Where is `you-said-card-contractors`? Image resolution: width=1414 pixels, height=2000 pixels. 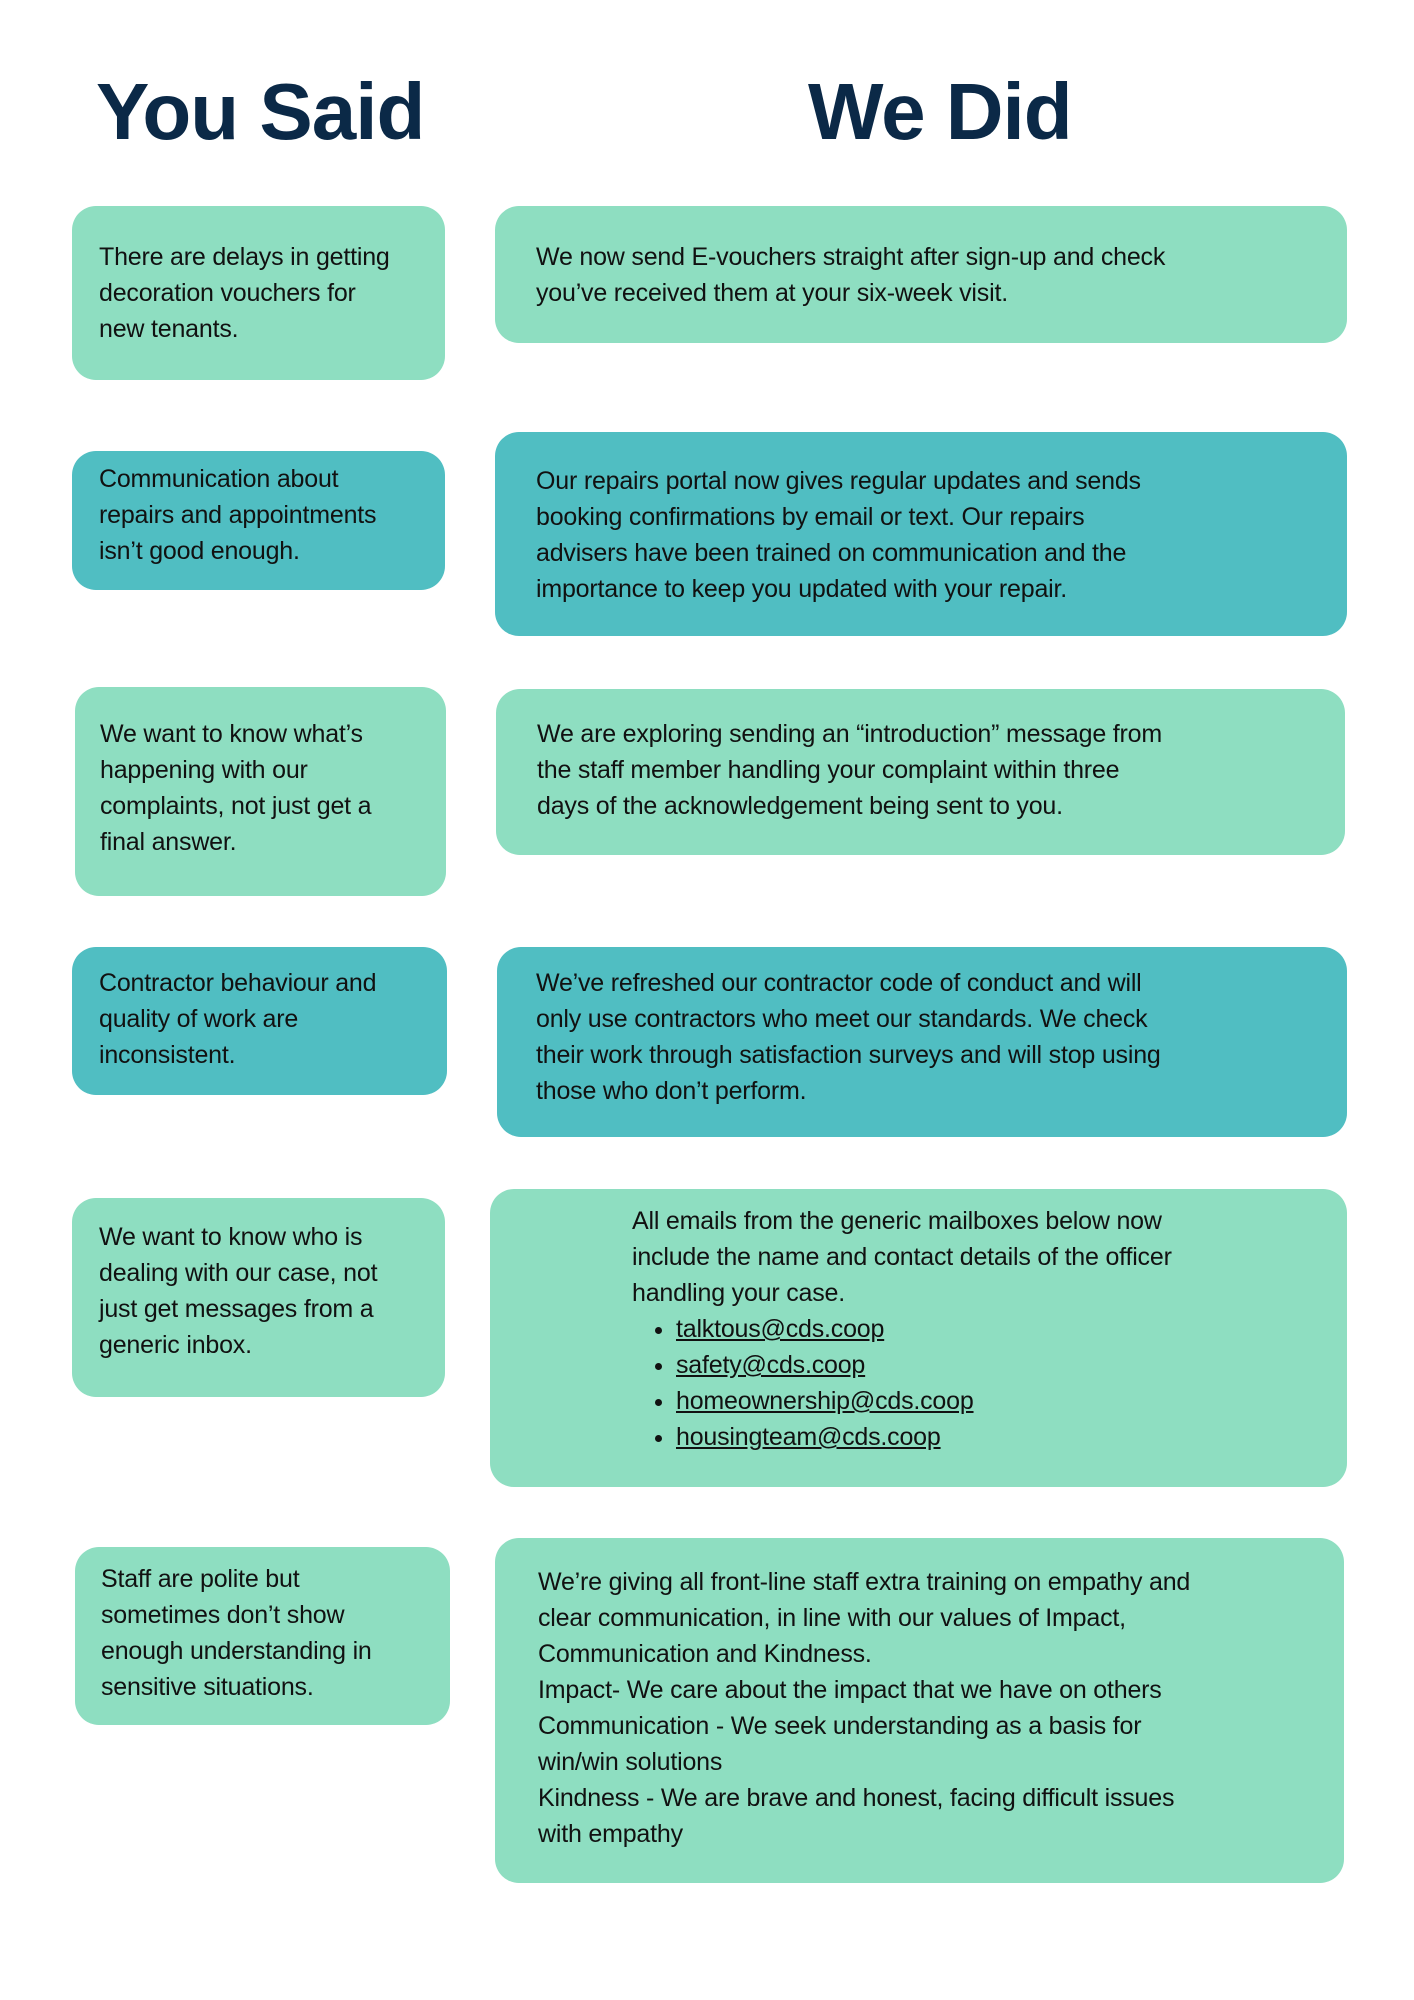 you-said-card-contractors is located at coordinates (259, 1021).